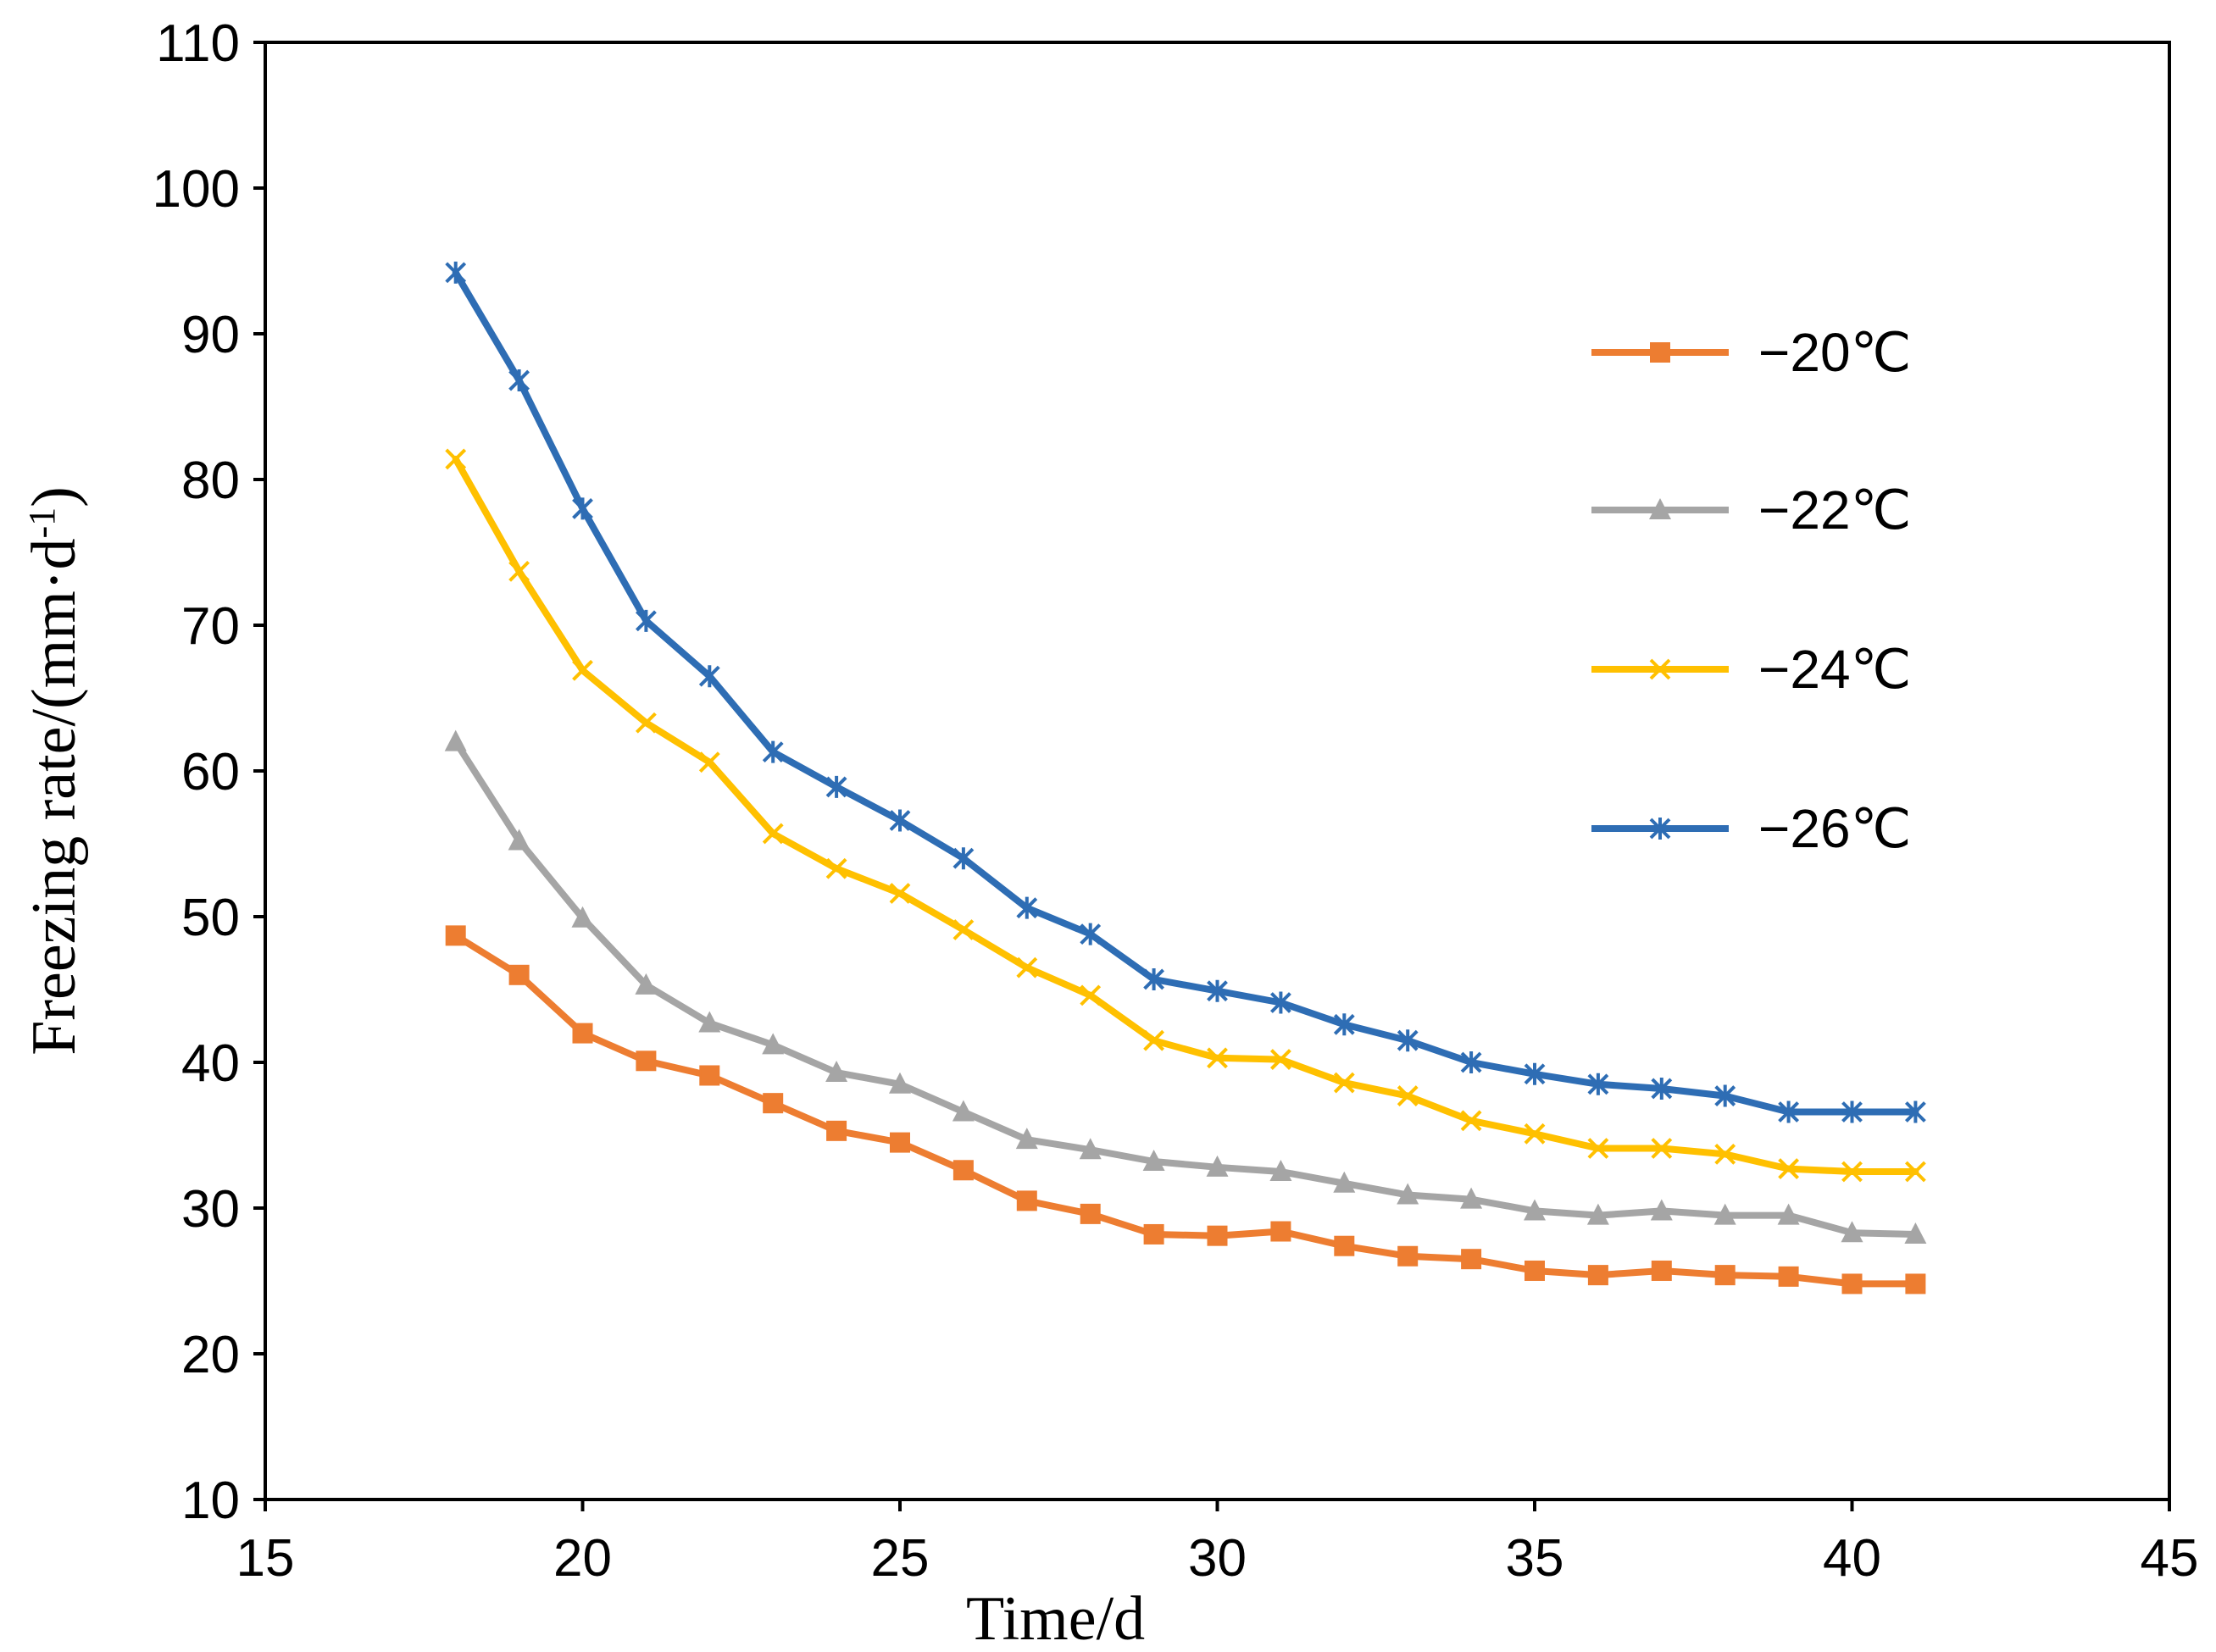 Image resolution: width=2216 pixels, height=1652 pixels. I want to click on y-axis-title: Freezing rate/(mm·d-1), so click(54, 771).